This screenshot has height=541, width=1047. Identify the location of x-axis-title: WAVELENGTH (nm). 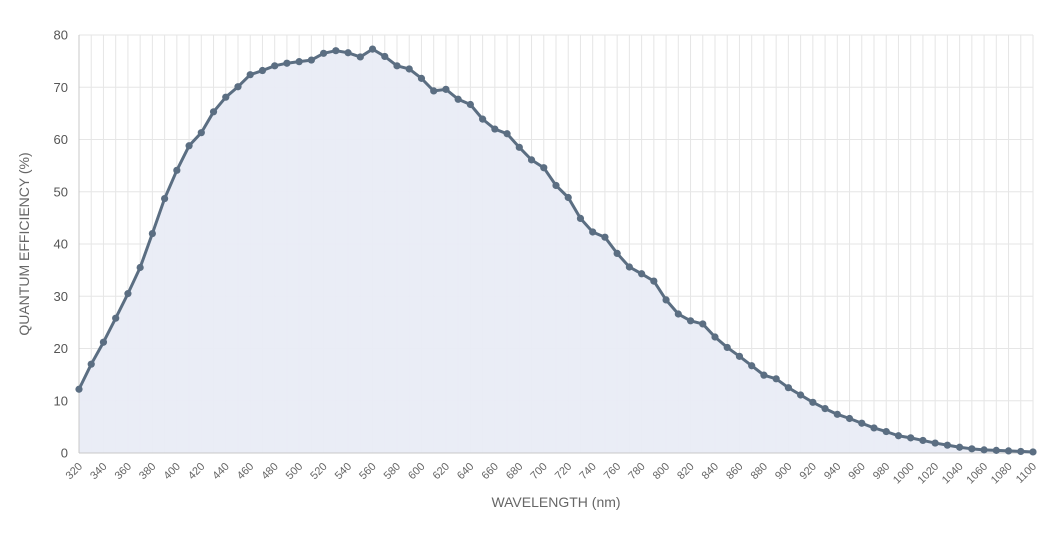
(555, 502).